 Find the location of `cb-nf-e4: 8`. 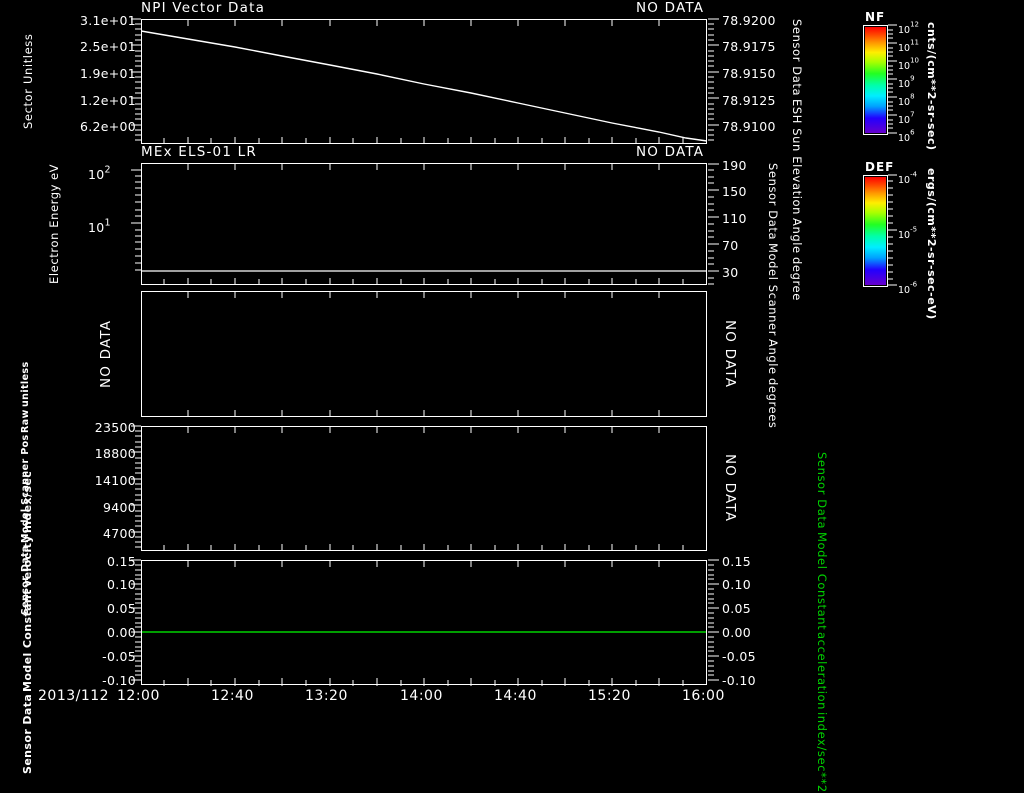

cb-nf-e4: 8 is located at coordinates (912, 96).